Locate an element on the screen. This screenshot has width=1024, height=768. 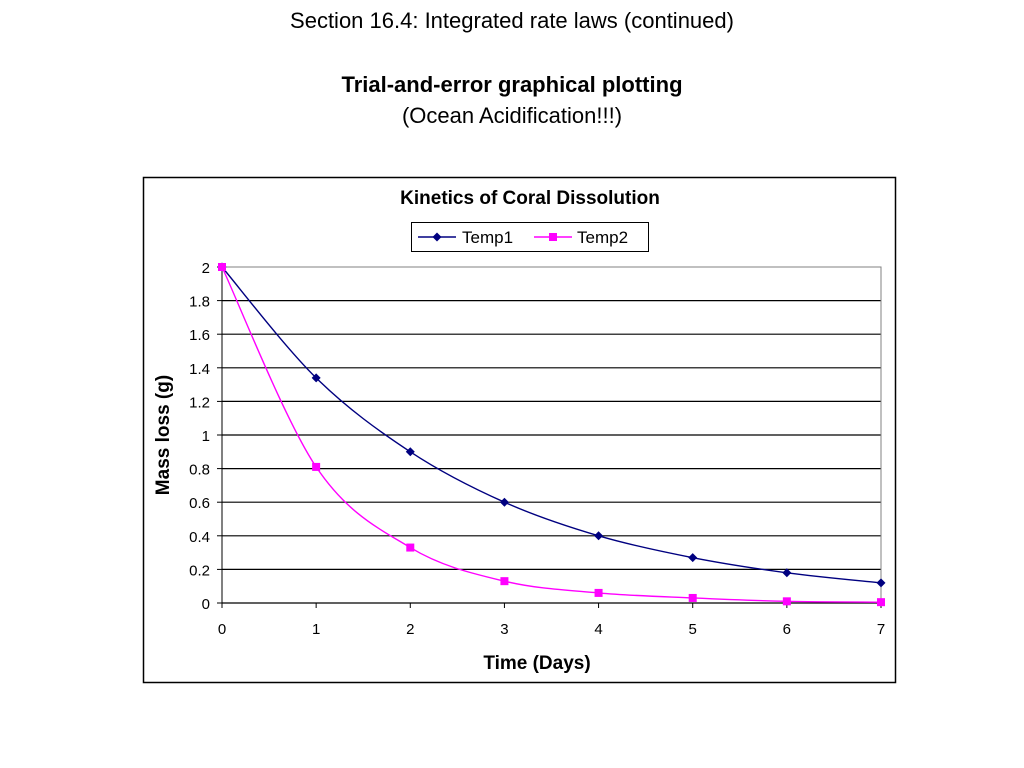
y-tick-label: 1.2 is located at coordinates (199, 402).